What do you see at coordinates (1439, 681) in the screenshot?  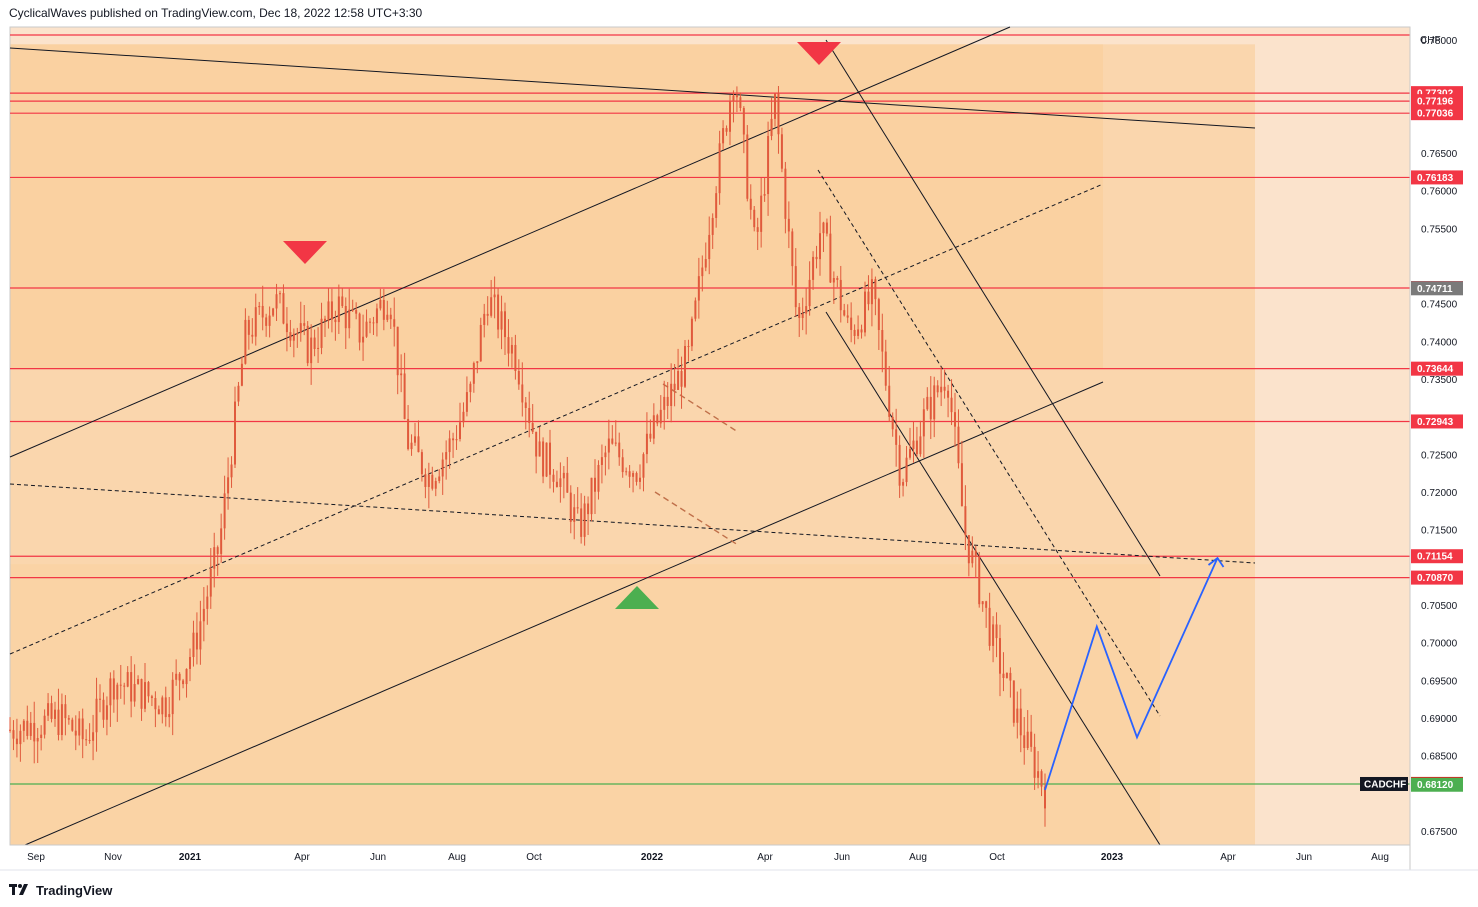 I see `y-tick-label: 0.69500` at bounding box center [1439, 681].